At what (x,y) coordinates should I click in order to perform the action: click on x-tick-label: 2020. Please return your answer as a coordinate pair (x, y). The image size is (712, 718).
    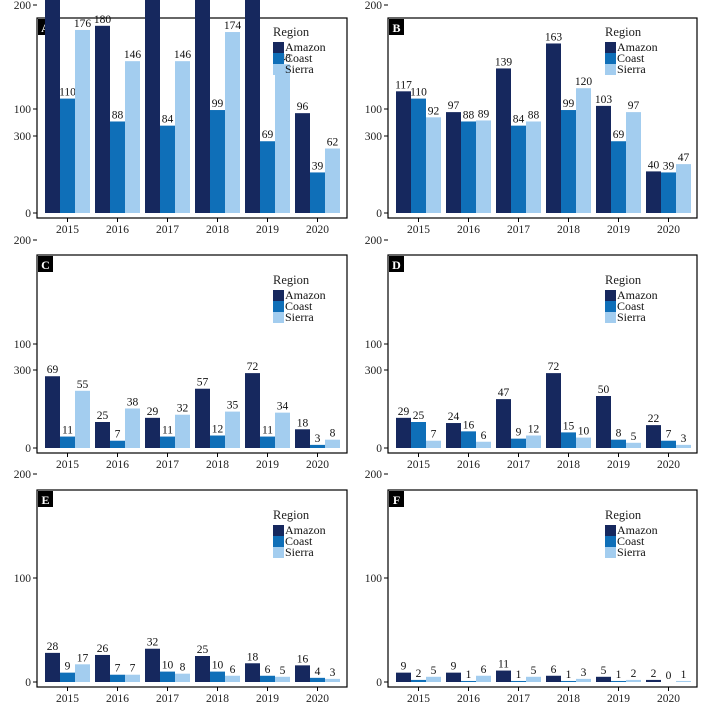
    Looking at the image, I should click on (317, 465).